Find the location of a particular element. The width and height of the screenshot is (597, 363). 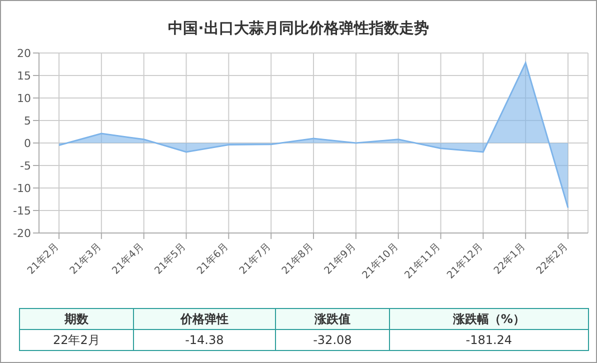

x-tick-label: 22年1月 is located at coordinates (510, 258).